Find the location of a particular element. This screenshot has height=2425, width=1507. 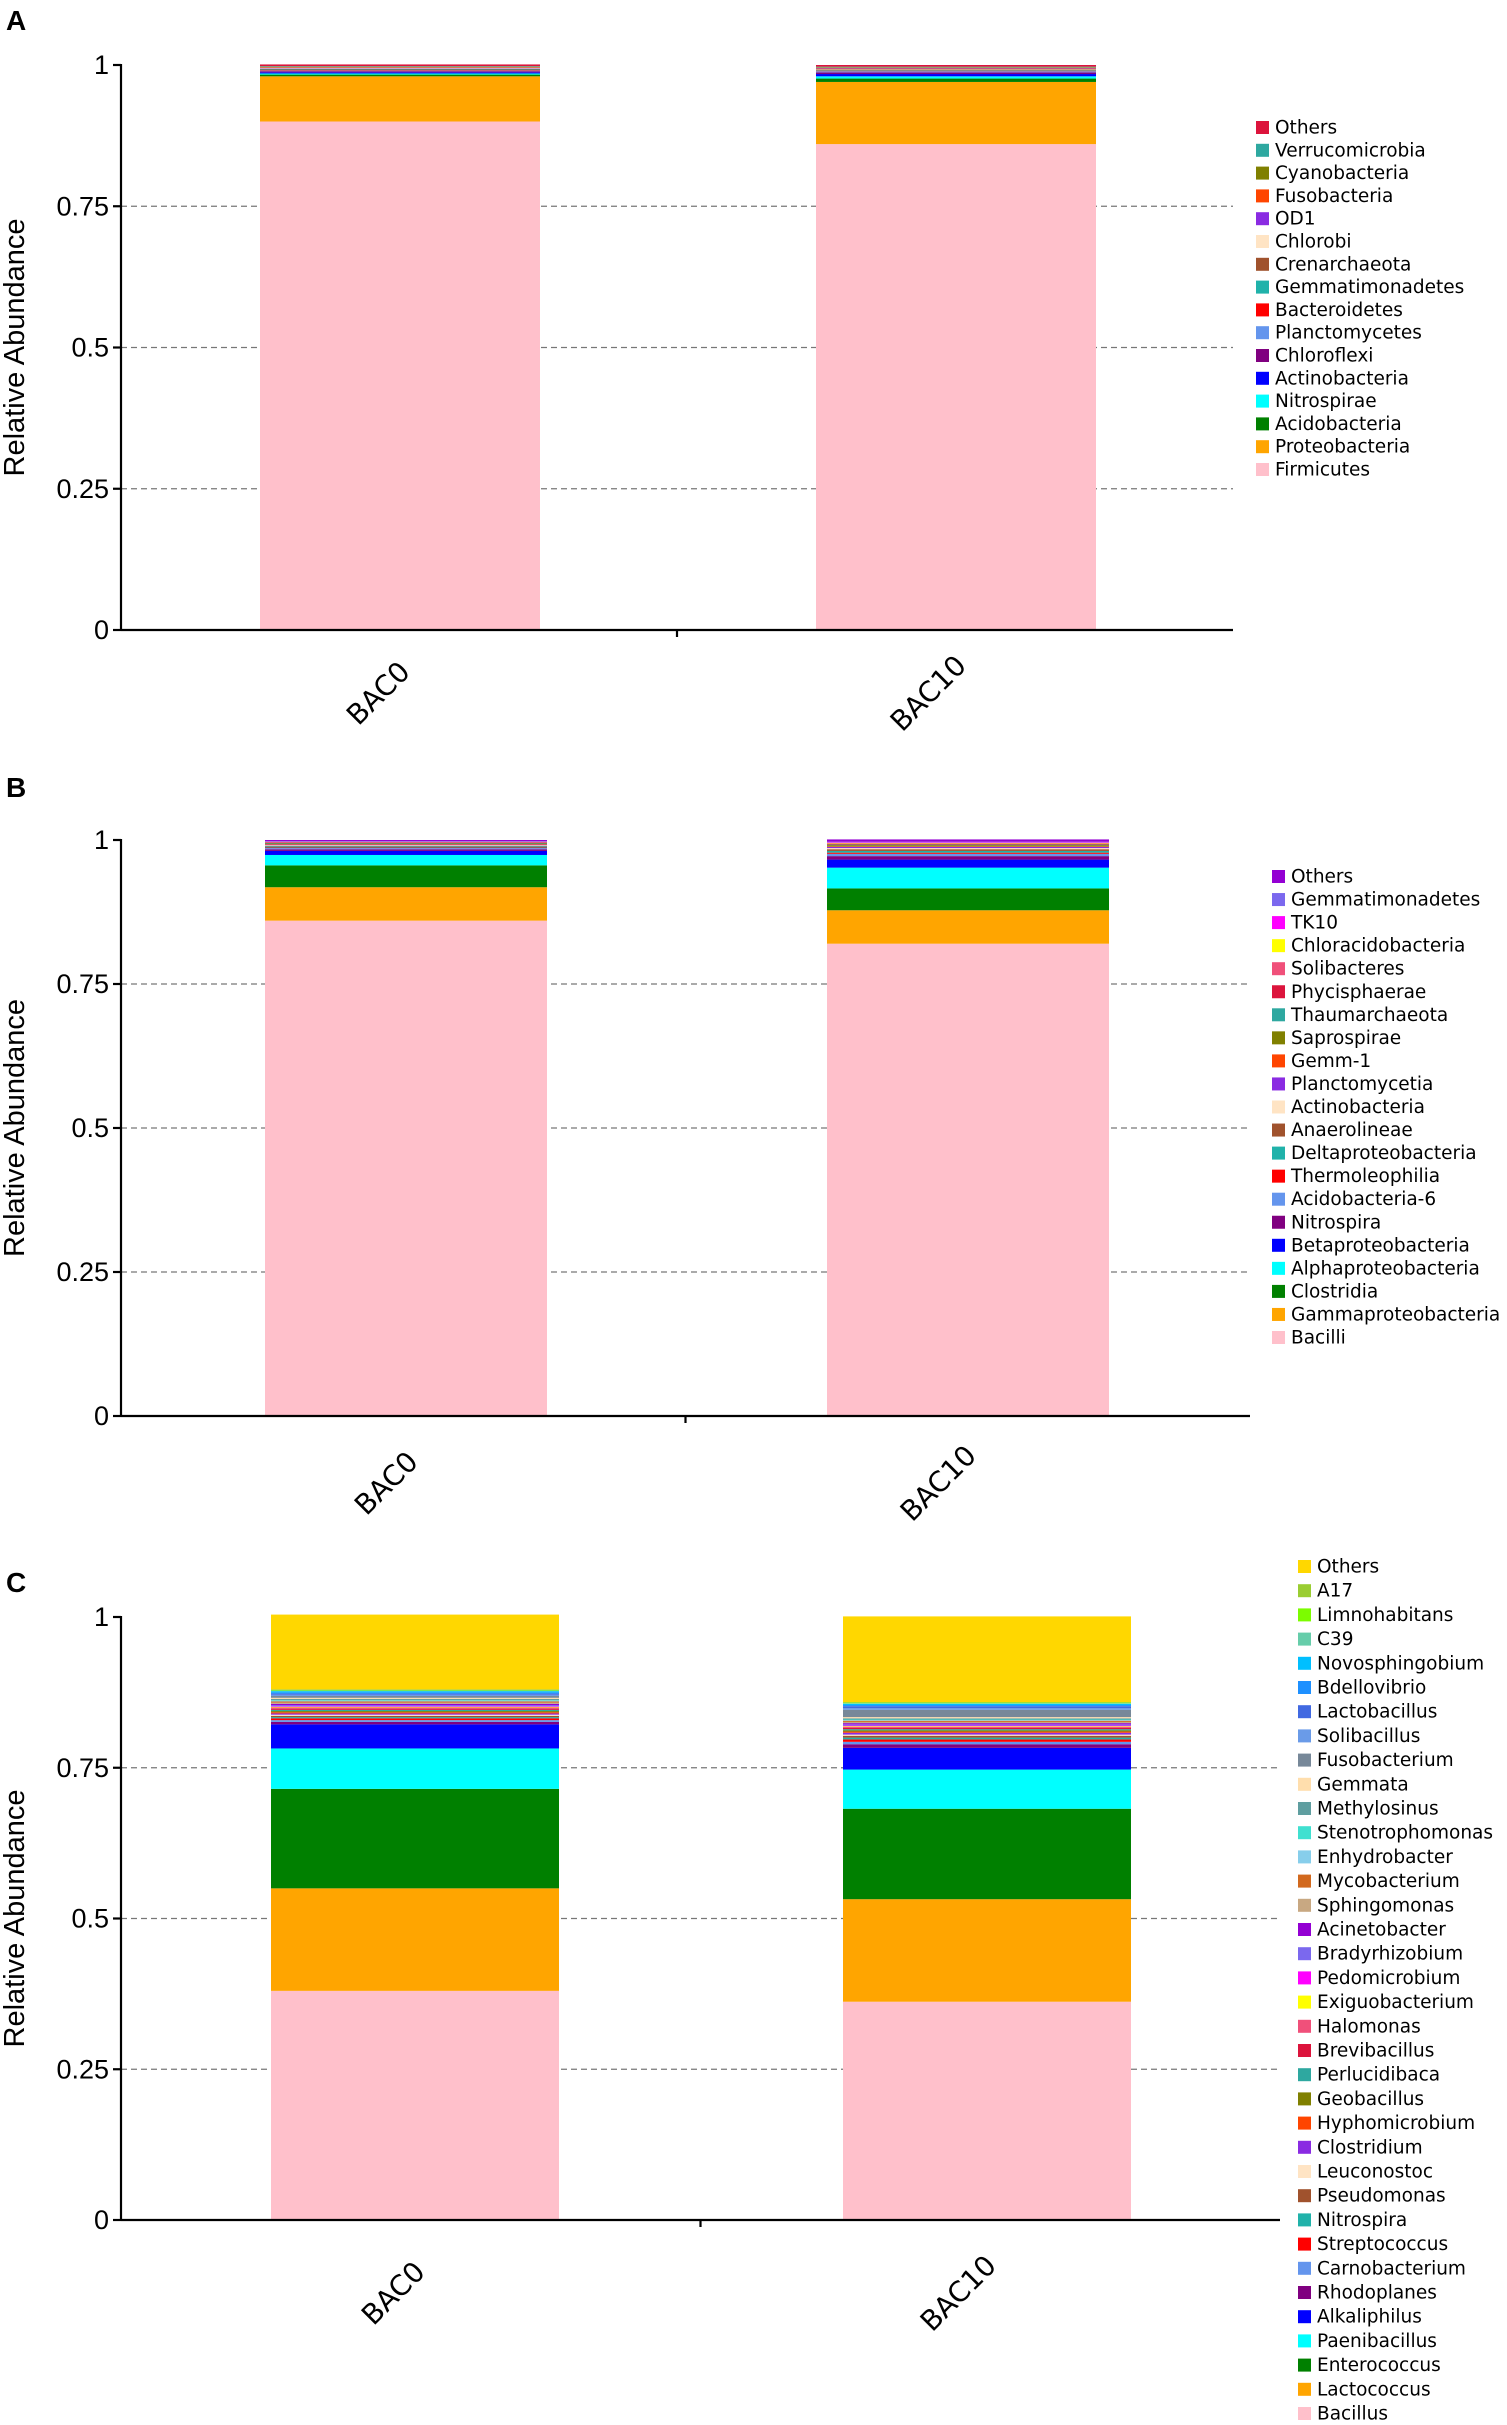

x-tick-label: BAC10 is located at coordinates (938, 1483).